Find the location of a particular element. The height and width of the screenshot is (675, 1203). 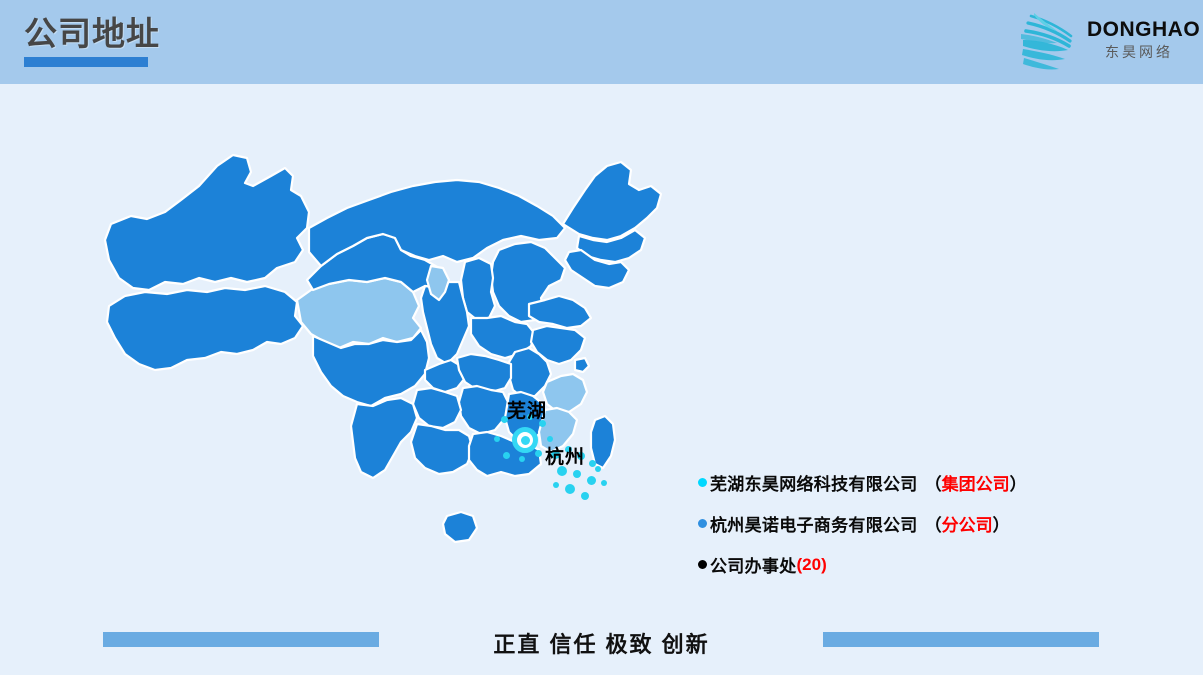

province-shandong is located at coordinates (560, 312).